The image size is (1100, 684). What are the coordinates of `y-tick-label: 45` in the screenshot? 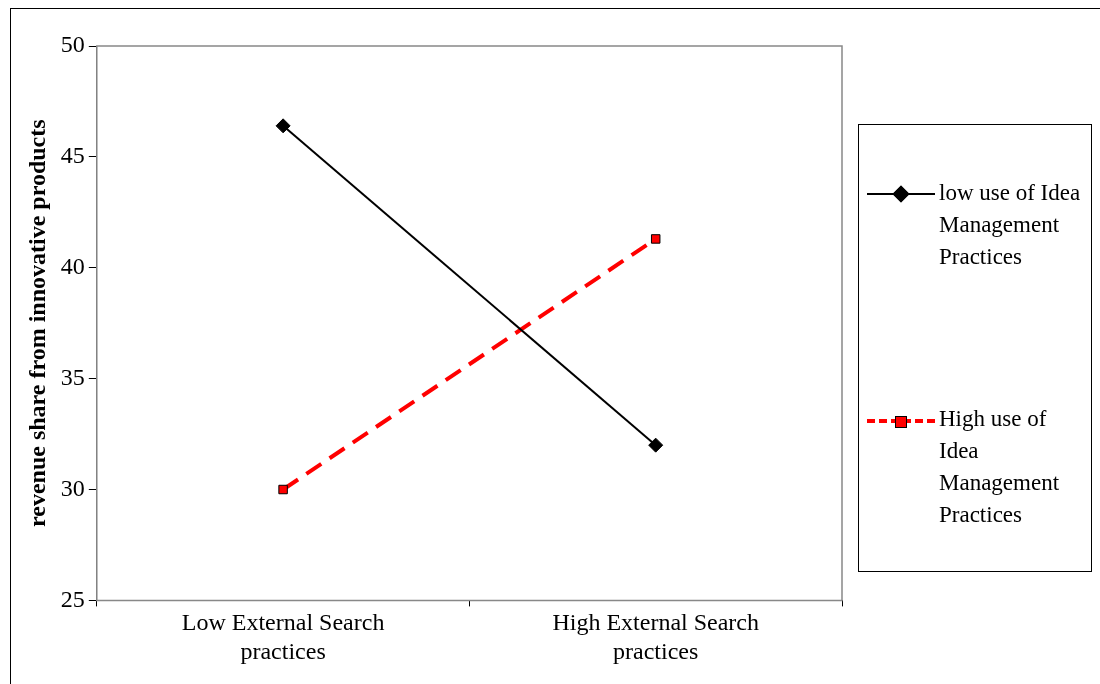 It's located at (72, 155).